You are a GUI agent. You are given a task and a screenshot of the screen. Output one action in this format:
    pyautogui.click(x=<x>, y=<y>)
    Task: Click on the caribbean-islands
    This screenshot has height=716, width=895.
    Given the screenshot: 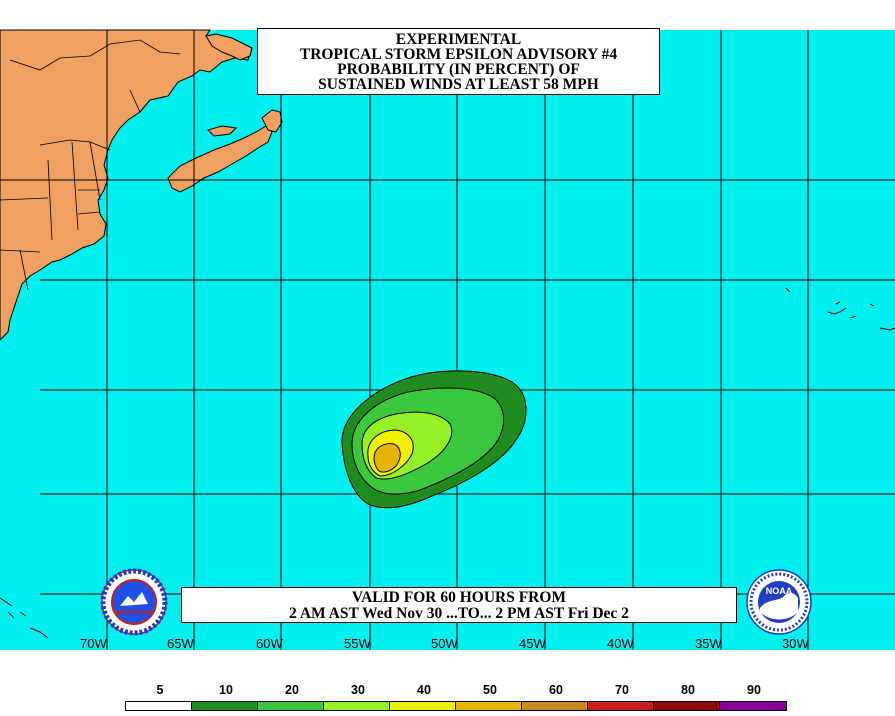 What is the action you would take?
    pyautogui.click(x=24, y=618)
    